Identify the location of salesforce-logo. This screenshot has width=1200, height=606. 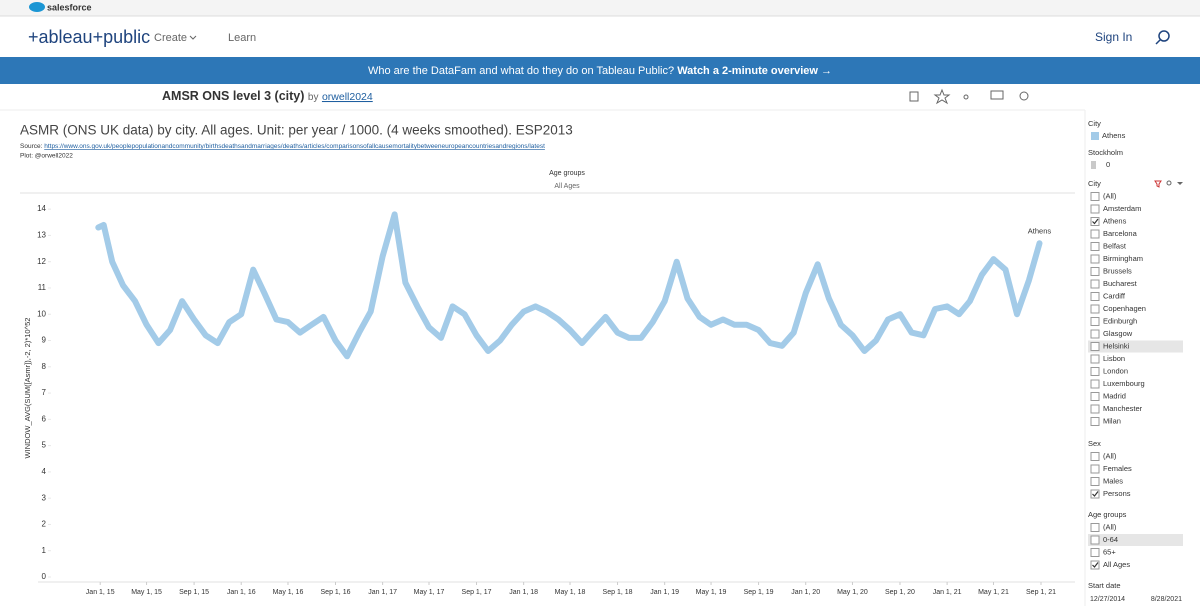
(37, 7).